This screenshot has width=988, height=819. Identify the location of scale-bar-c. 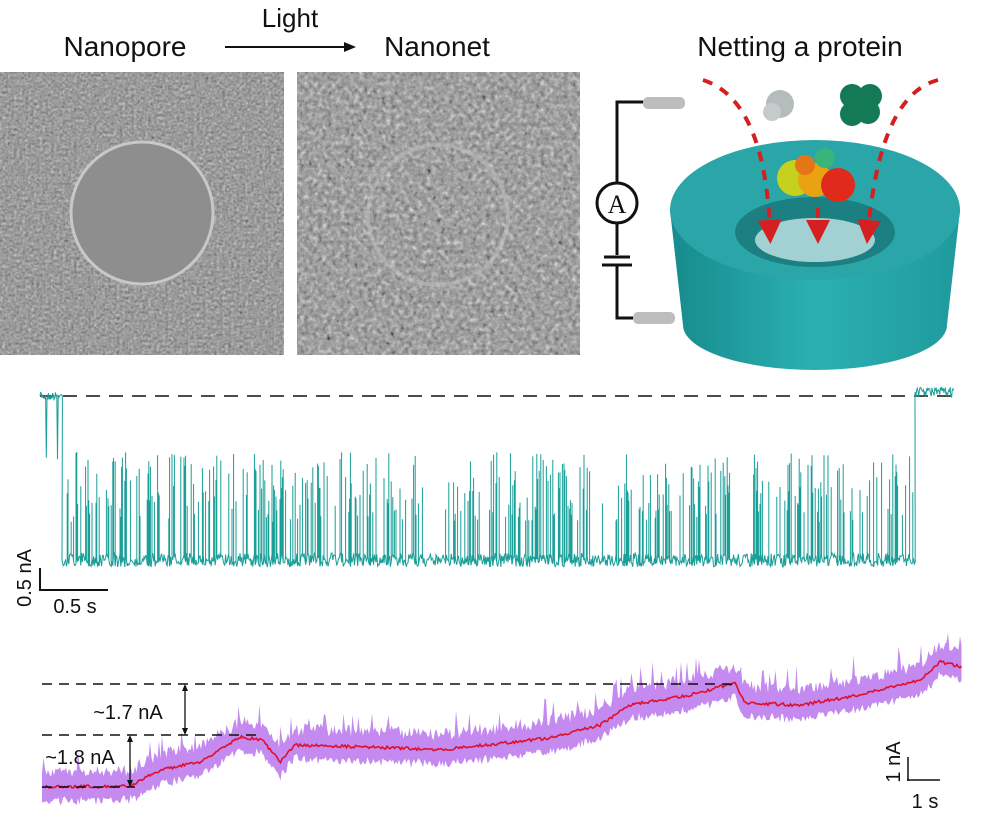
(923, 769).